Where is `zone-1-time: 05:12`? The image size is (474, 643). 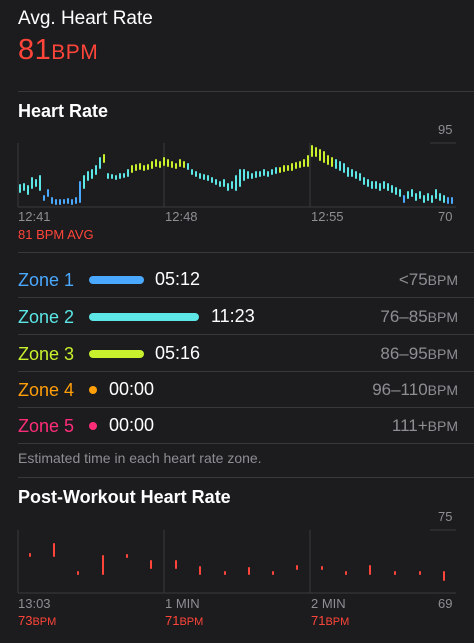 zone-1-time: 05:12 is located at coordinates (178, 279).